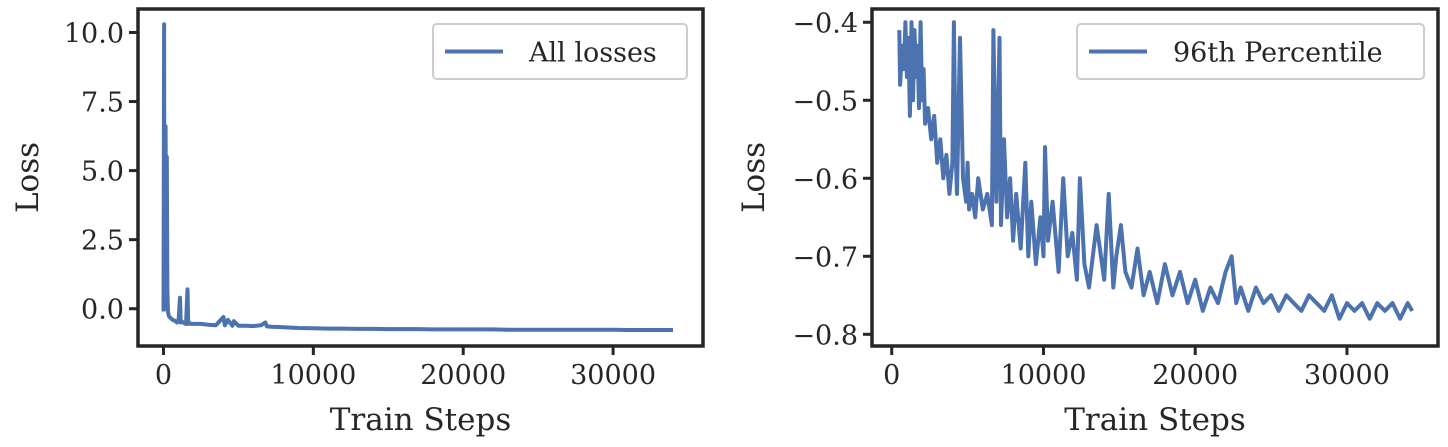 The width and height of the screenshot is (1448, 447). What do you see at coordinates (825, 257) in the screenshot?
I see `y-tick-label: −0.7` at bounding box center [825, 257].